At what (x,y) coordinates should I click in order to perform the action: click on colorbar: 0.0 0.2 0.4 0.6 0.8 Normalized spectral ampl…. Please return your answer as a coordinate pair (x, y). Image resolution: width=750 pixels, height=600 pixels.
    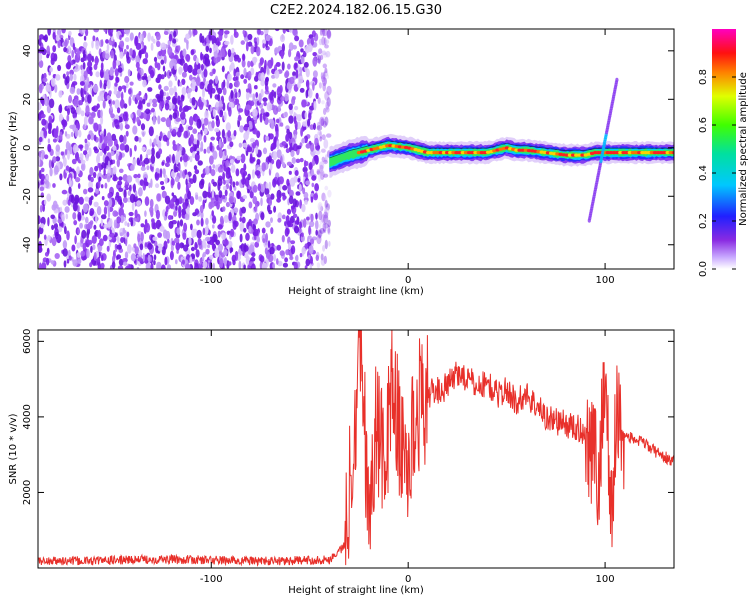
    Looking at the image, I should click on (723, 153).